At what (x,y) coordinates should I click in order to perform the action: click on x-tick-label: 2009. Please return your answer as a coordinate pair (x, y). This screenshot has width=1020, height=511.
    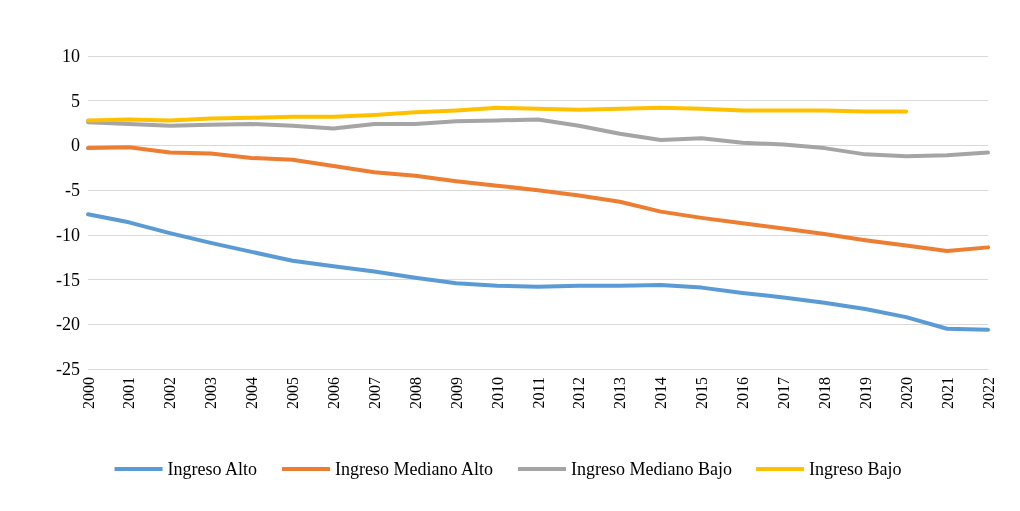
    Looking at the image, I should click on (456, 393).